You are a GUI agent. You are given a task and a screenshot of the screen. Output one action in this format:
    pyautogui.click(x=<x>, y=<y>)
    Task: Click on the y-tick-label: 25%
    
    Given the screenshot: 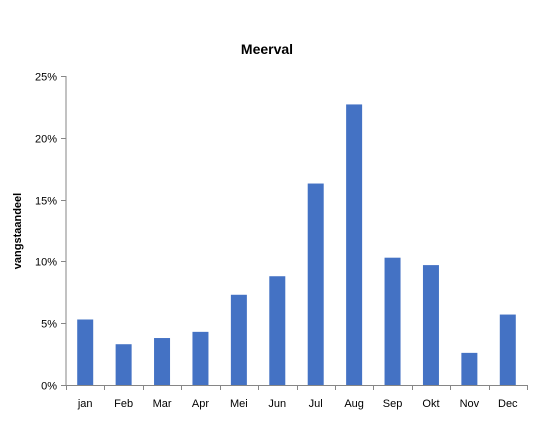 What is the action you would take?
    pyautogui.click(x=46, y=78)
    